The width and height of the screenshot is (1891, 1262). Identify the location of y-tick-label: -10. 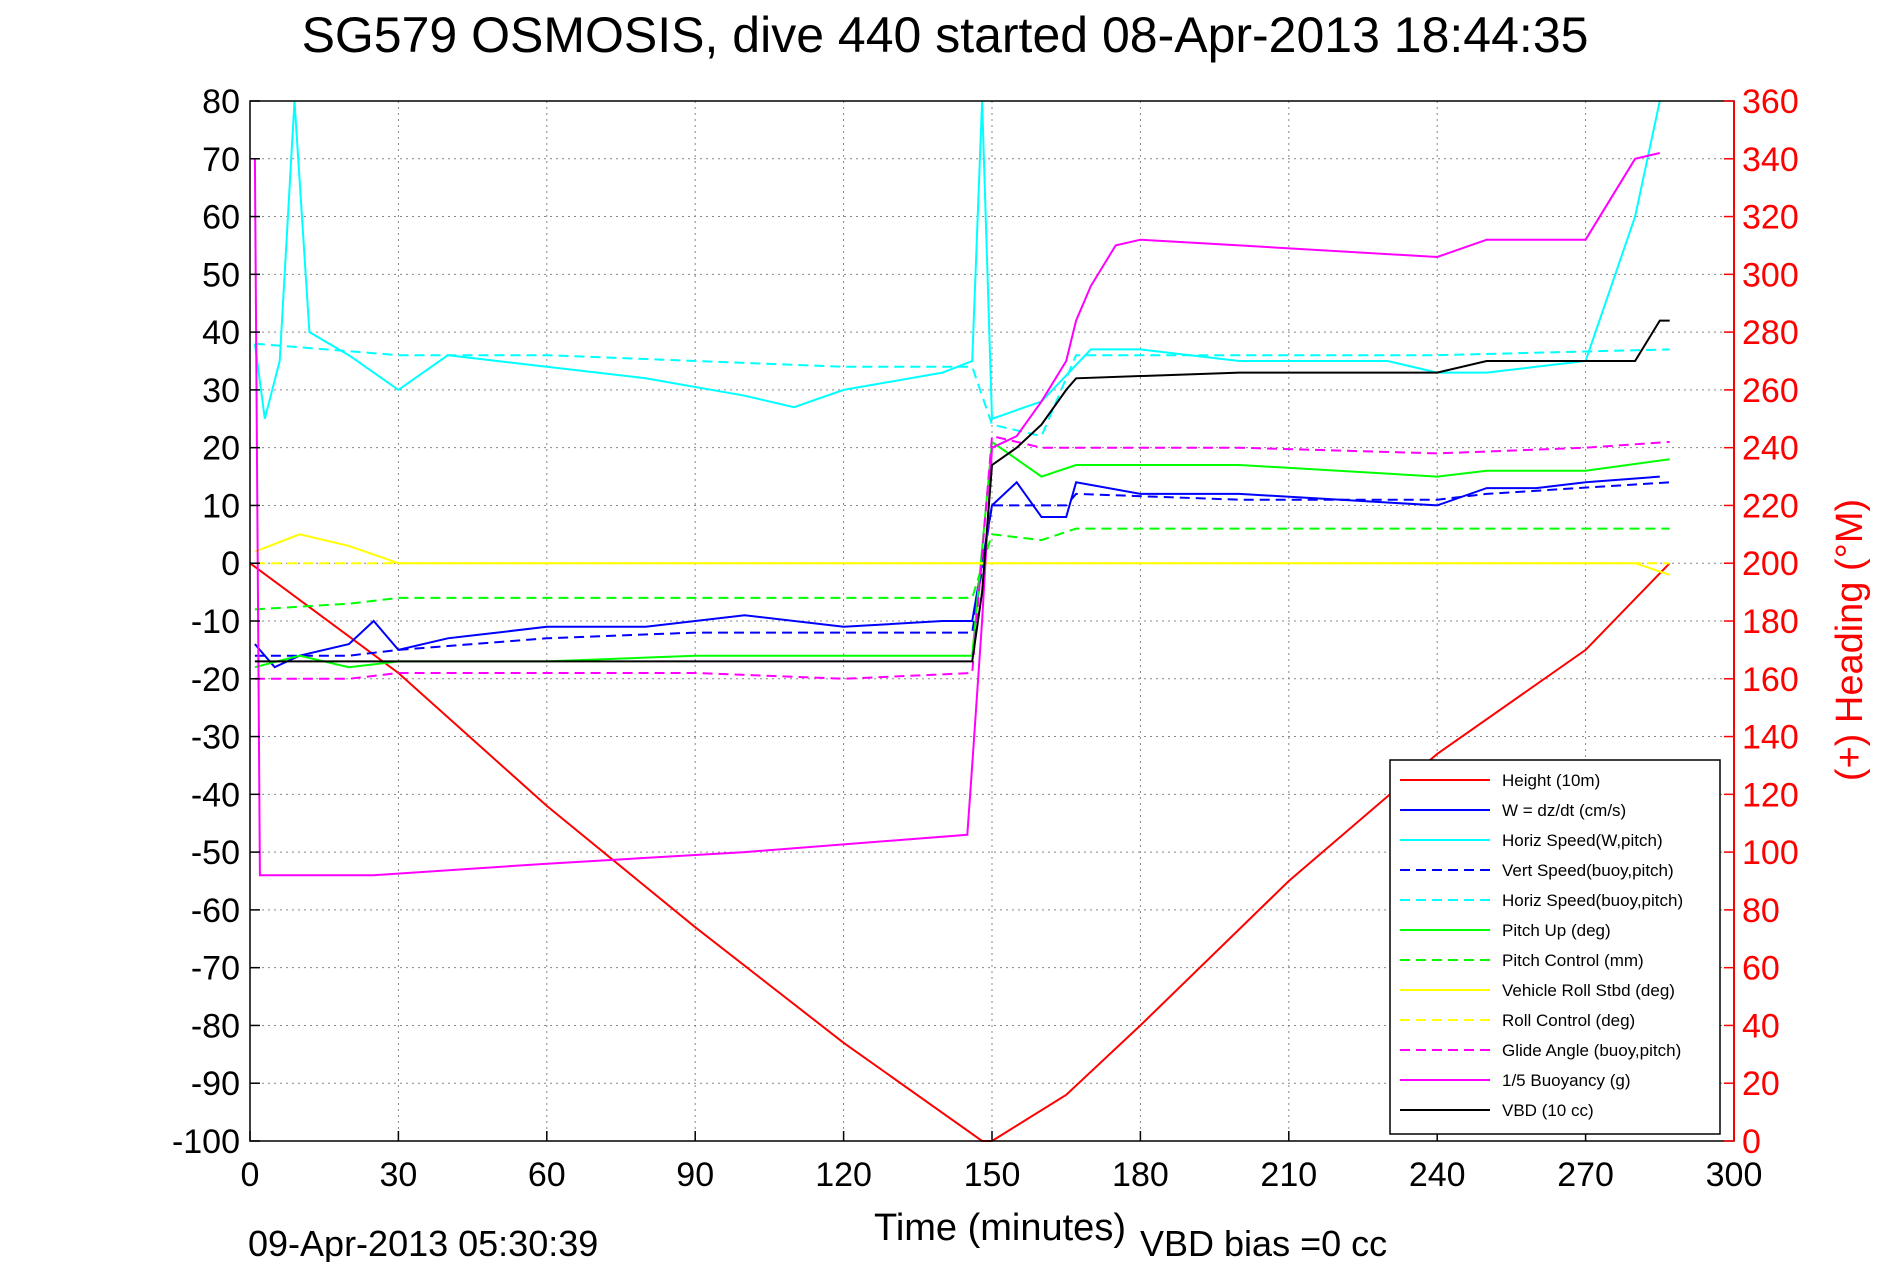
(215, 622).